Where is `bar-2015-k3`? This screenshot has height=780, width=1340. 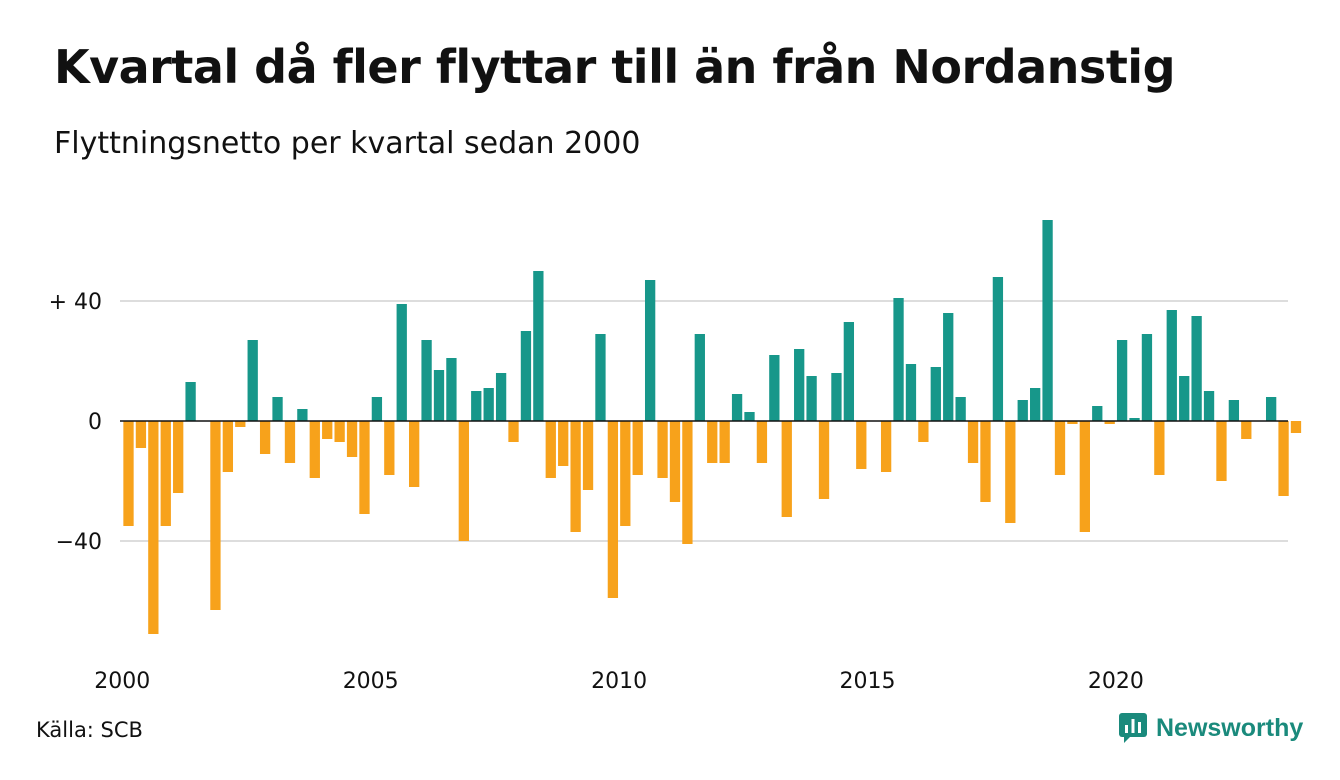
bar-2015-k3 is located at coordinates (898, 359).